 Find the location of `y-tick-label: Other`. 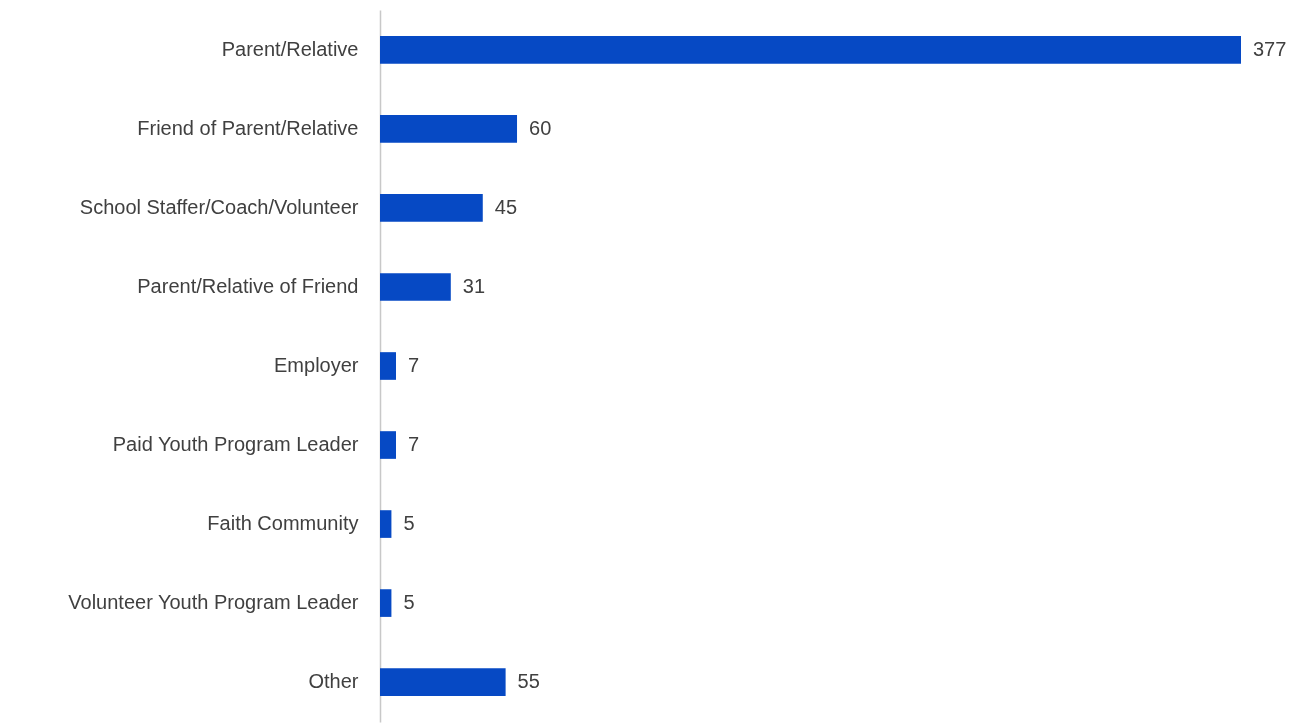

y-tick-label: Other is located at coordinates (333, 681).